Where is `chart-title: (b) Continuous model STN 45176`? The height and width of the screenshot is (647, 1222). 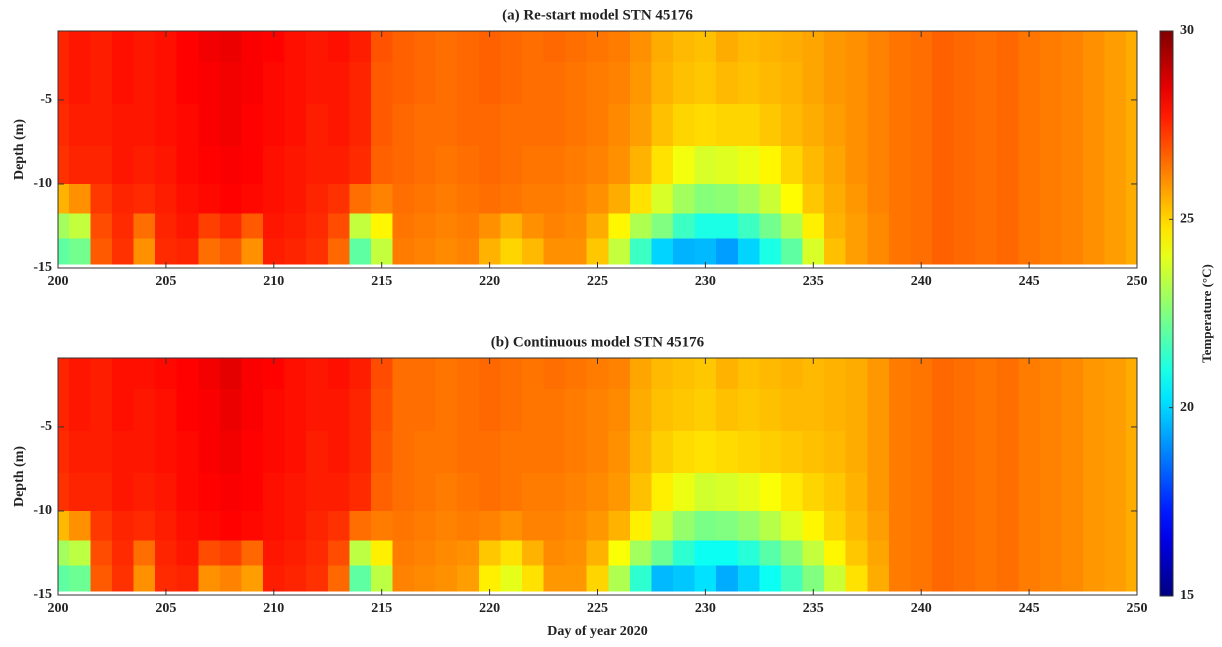 chart-title: (b) Continuous model STN 45176 is located at coordinates (598, 342).